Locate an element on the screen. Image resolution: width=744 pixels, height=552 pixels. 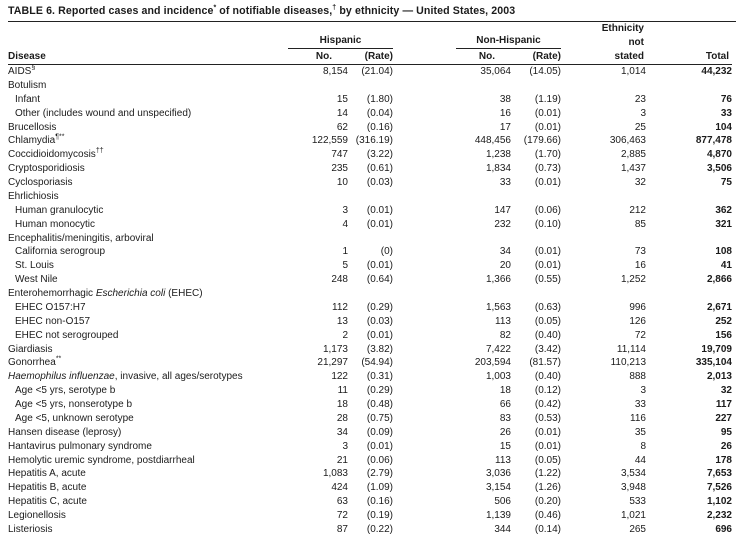
ethnicity-not-stated-cell: 72 is located at coordinates (640, 335).